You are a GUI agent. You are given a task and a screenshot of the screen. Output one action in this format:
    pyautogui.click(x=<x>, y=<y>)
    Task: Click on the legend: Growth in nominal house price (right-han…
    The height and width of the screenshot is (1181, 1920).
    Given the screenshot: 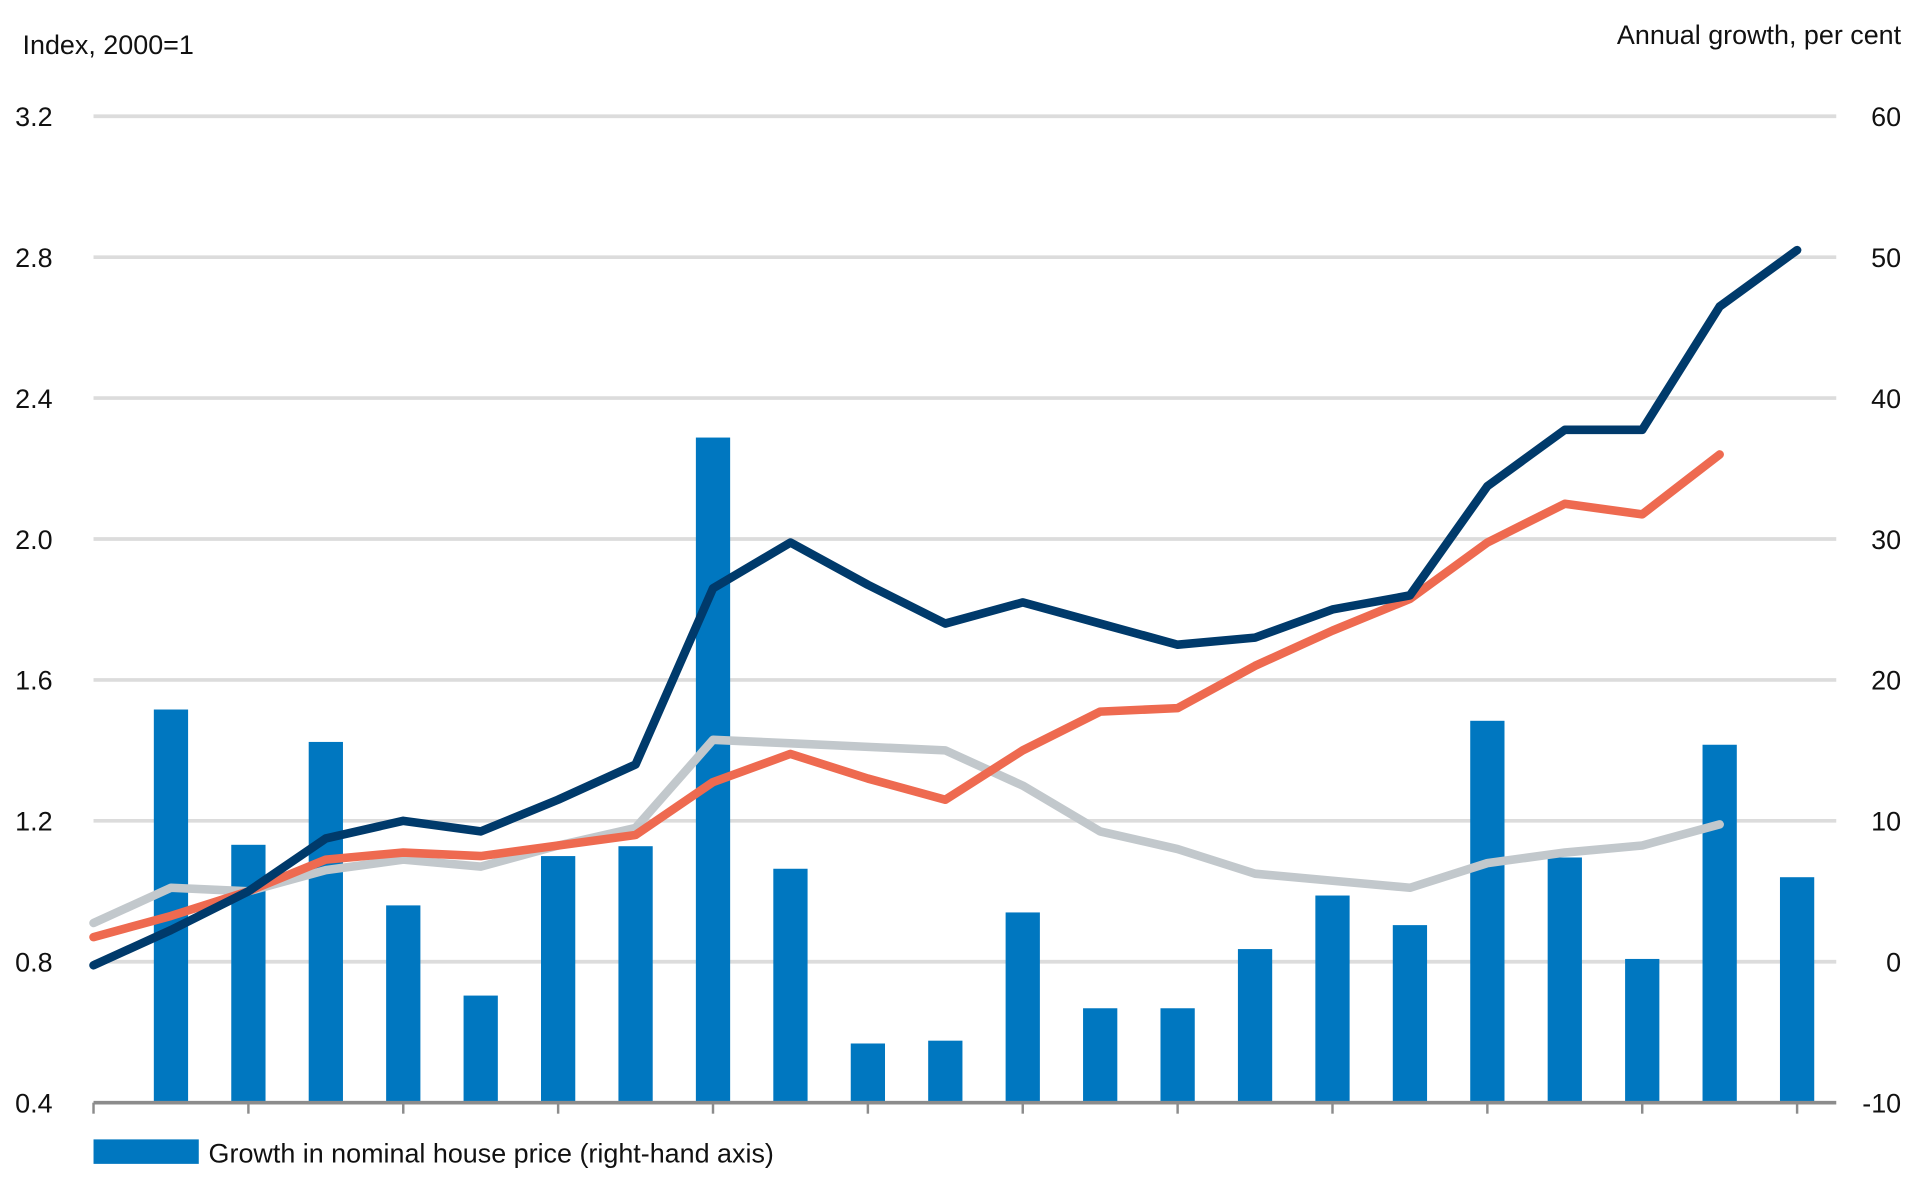 What is the action you would take?
    pyautogui.click(x=433, y=1154)
    